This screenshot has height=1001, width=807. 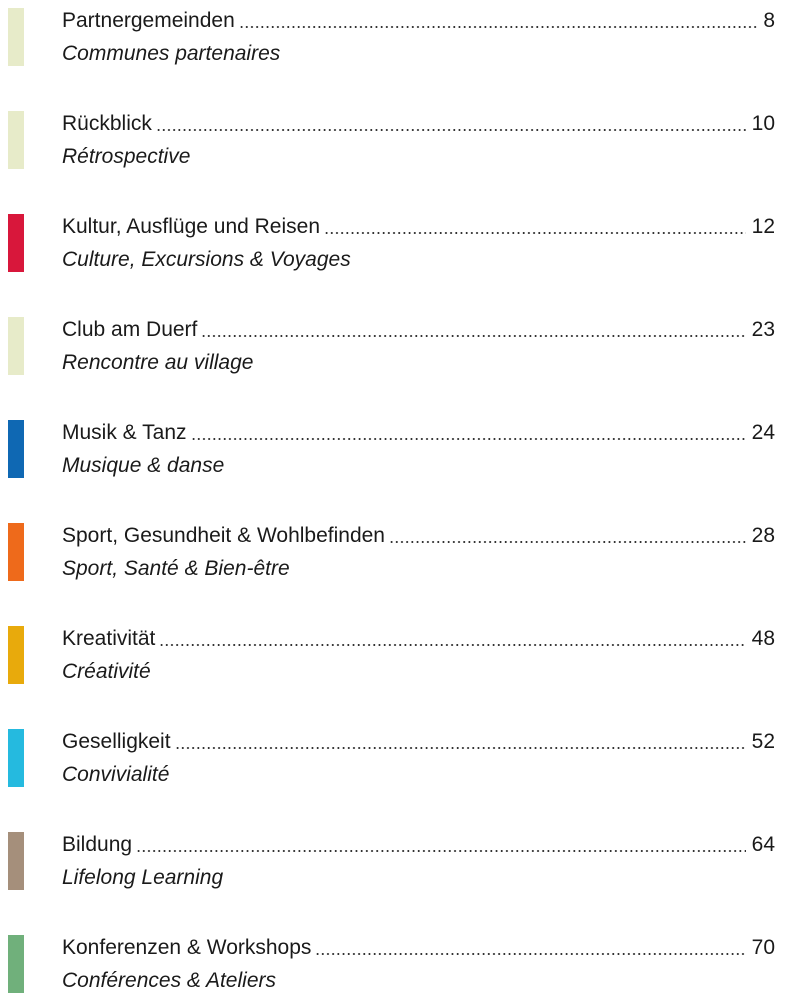 What do you see at coordinates (169, 980) in the screenshot?
I see `entry-subtitle: Conférences & Ateliers` at bounding box center [169, 980].